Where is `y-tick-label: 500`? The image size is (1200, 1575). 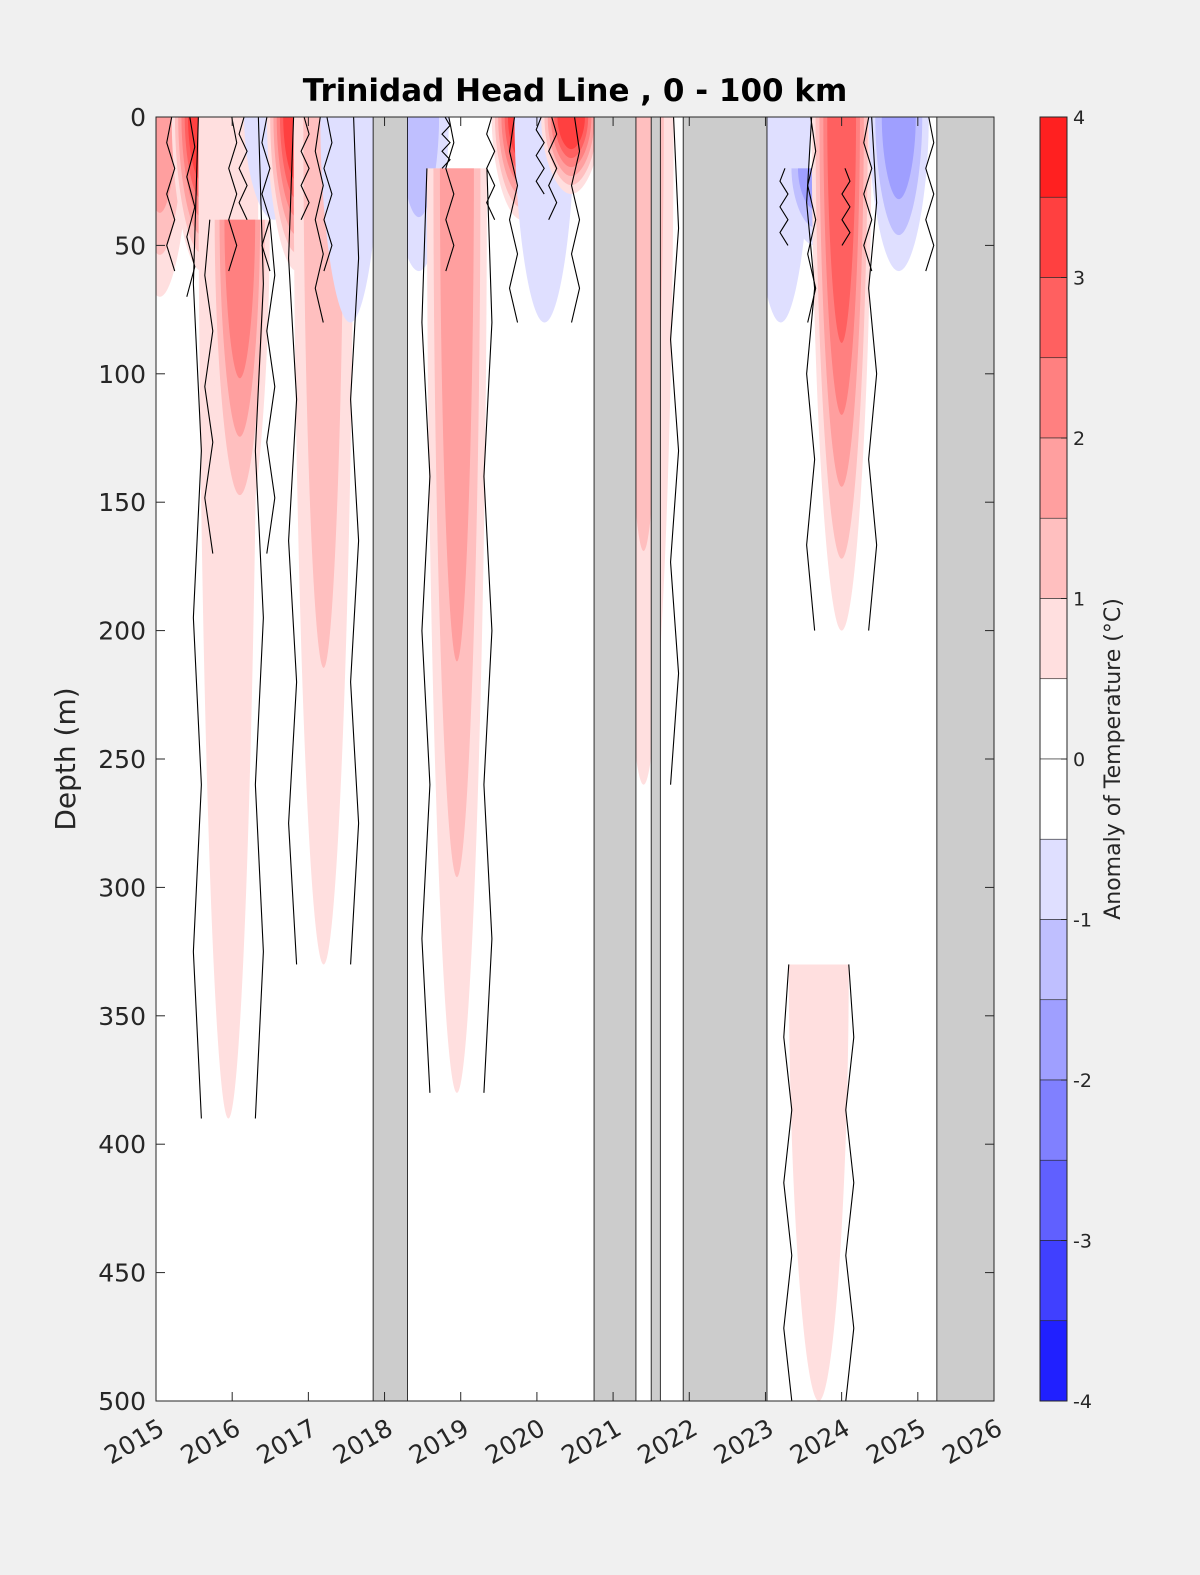 y-tick-label: 500 is located at coordinates (122, 1401).